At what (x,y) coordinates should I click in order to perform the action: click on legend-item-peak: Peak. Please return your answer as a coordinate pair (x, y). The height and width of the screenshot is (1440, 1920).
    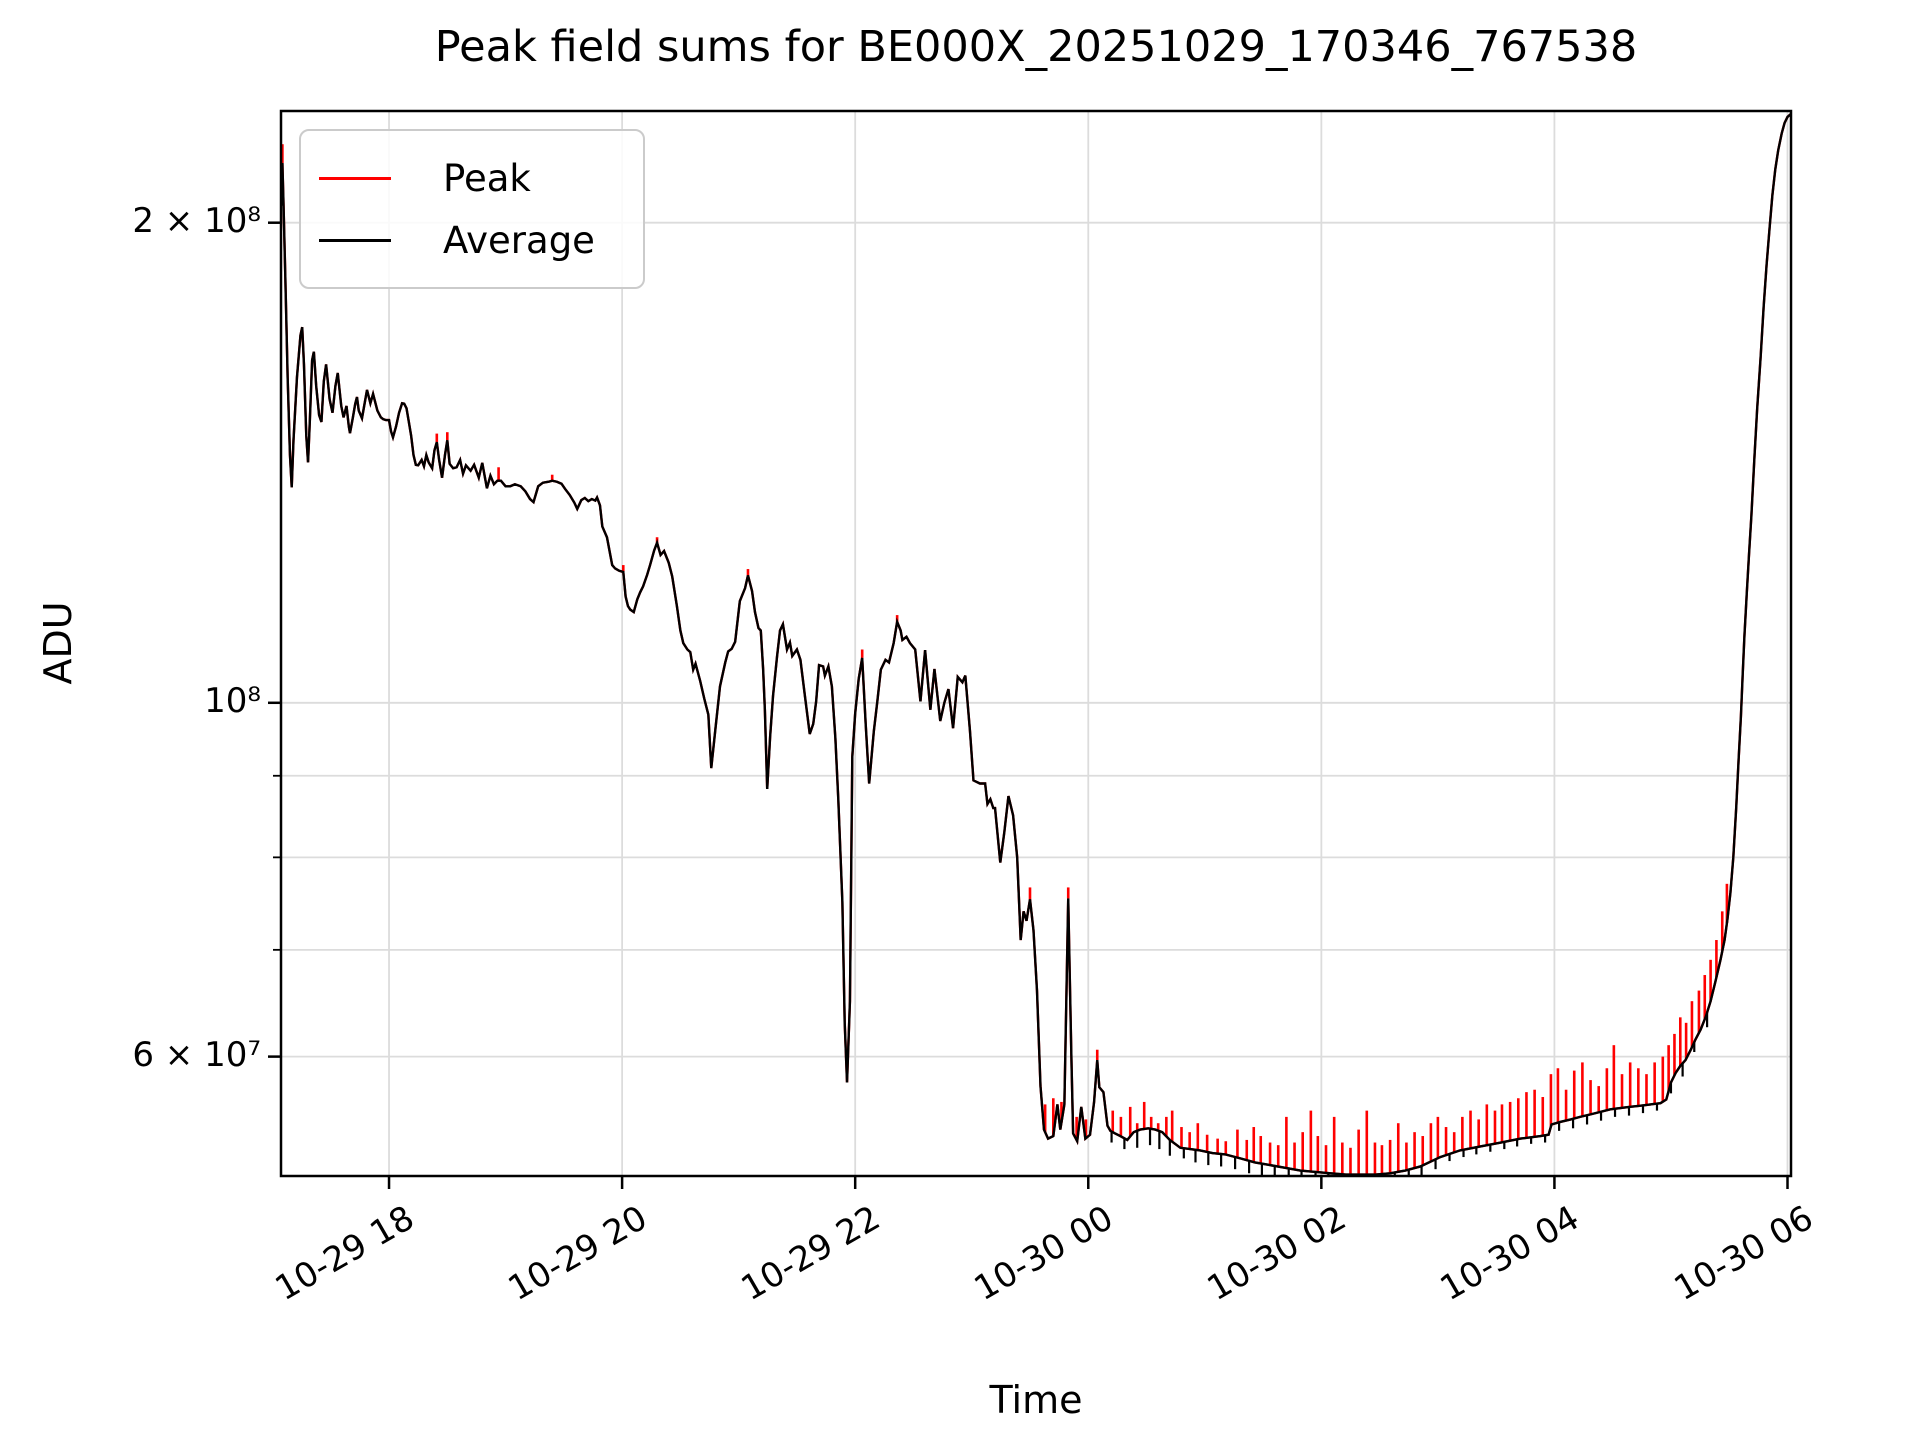
    Looking at the image, I should click on (472, 178).